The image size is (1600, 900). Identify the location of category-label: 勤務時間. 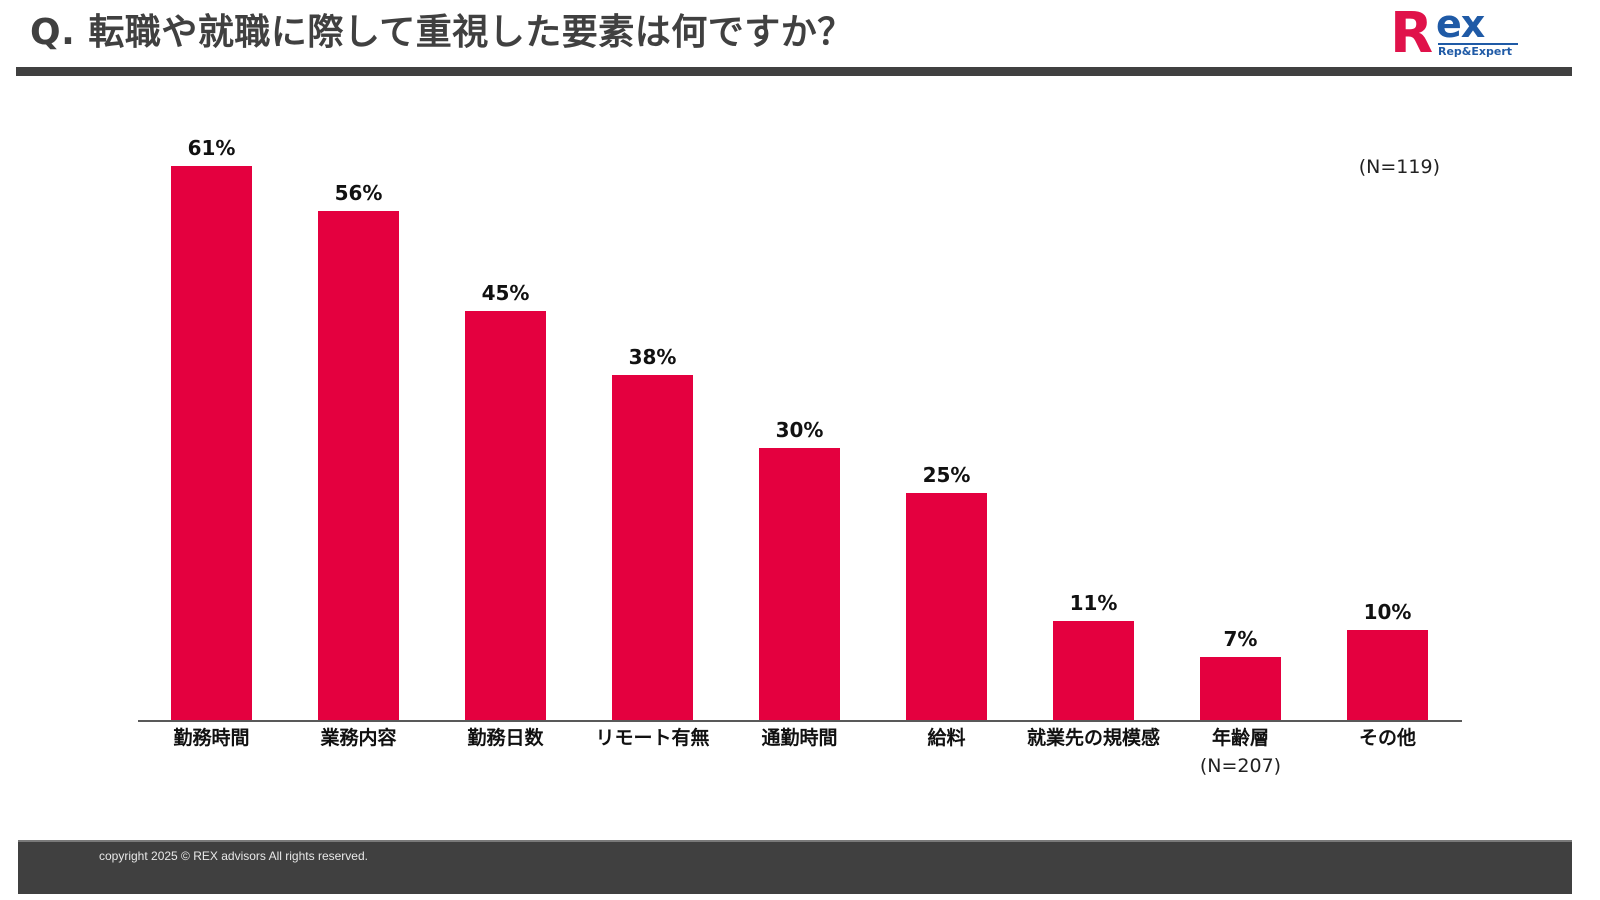
(211, 738).